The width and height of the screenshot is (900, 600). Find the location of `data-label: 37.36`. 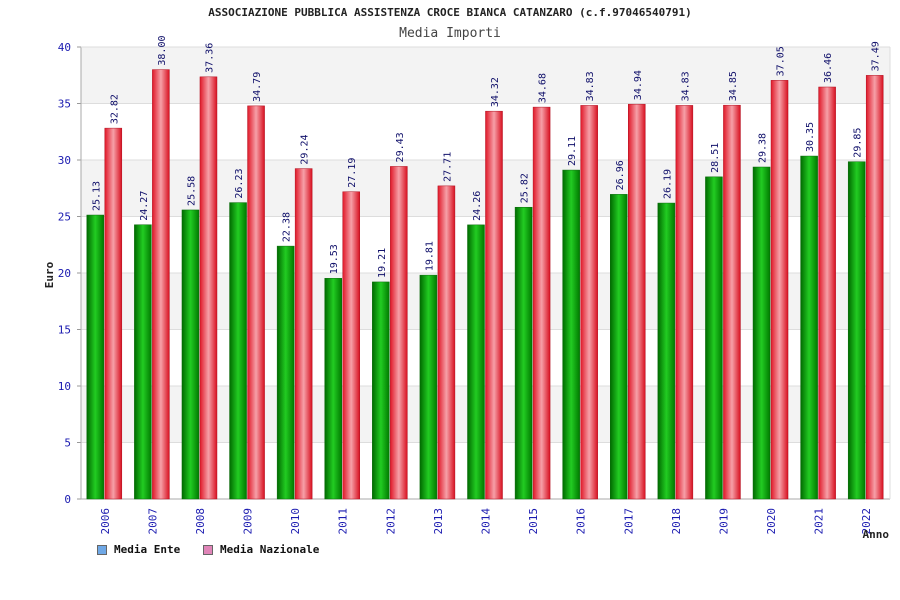

data-label: 37.36 is located at coordinates (209, 58).